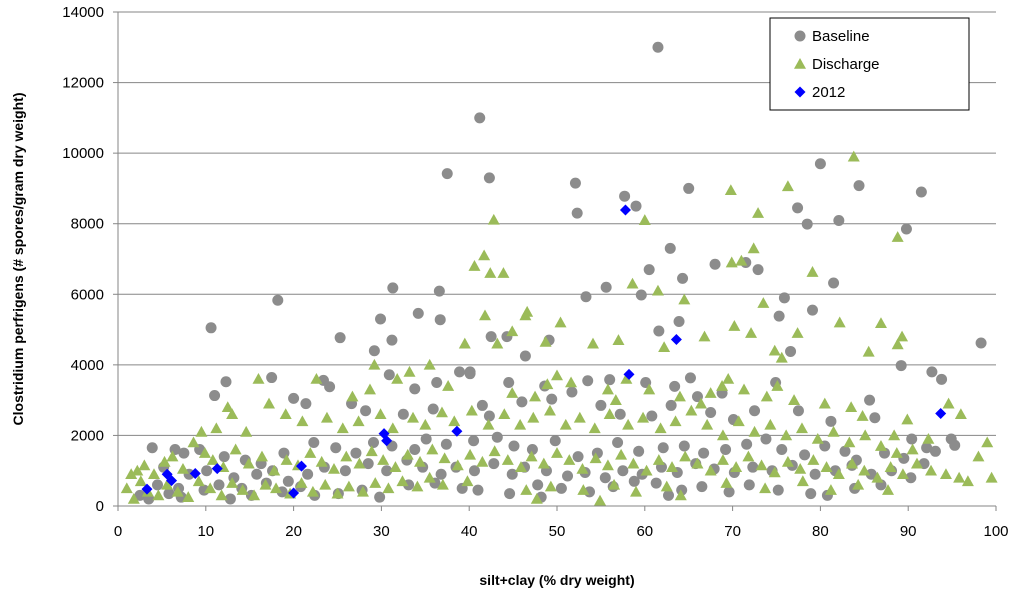 The image size is (1017, 597). Describe the element at coordinates (995, 531) in the screenshot. I see `x-tick-label: 100` at that location.